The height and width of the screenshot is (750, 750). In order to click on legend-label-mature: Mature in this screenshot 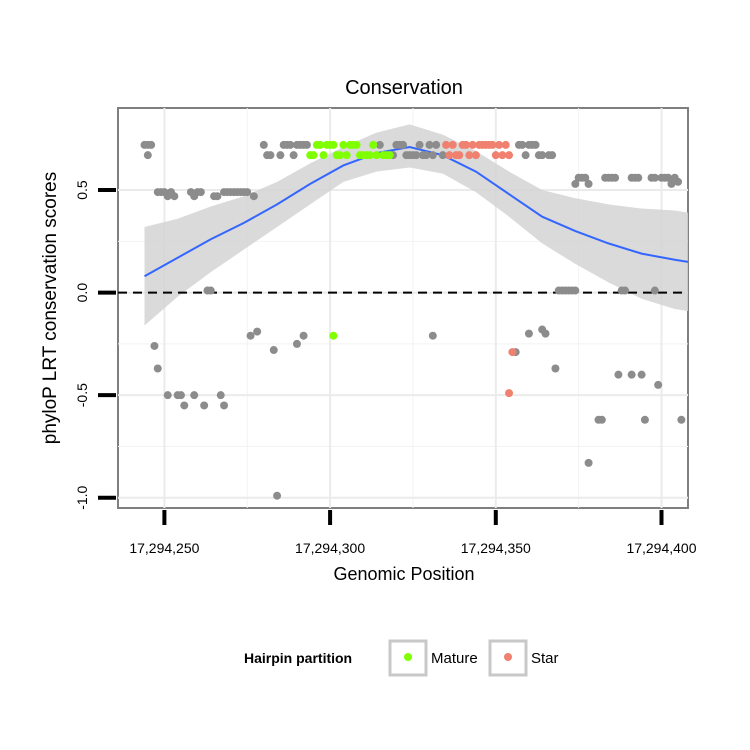, I will do `click(454, 658)`.